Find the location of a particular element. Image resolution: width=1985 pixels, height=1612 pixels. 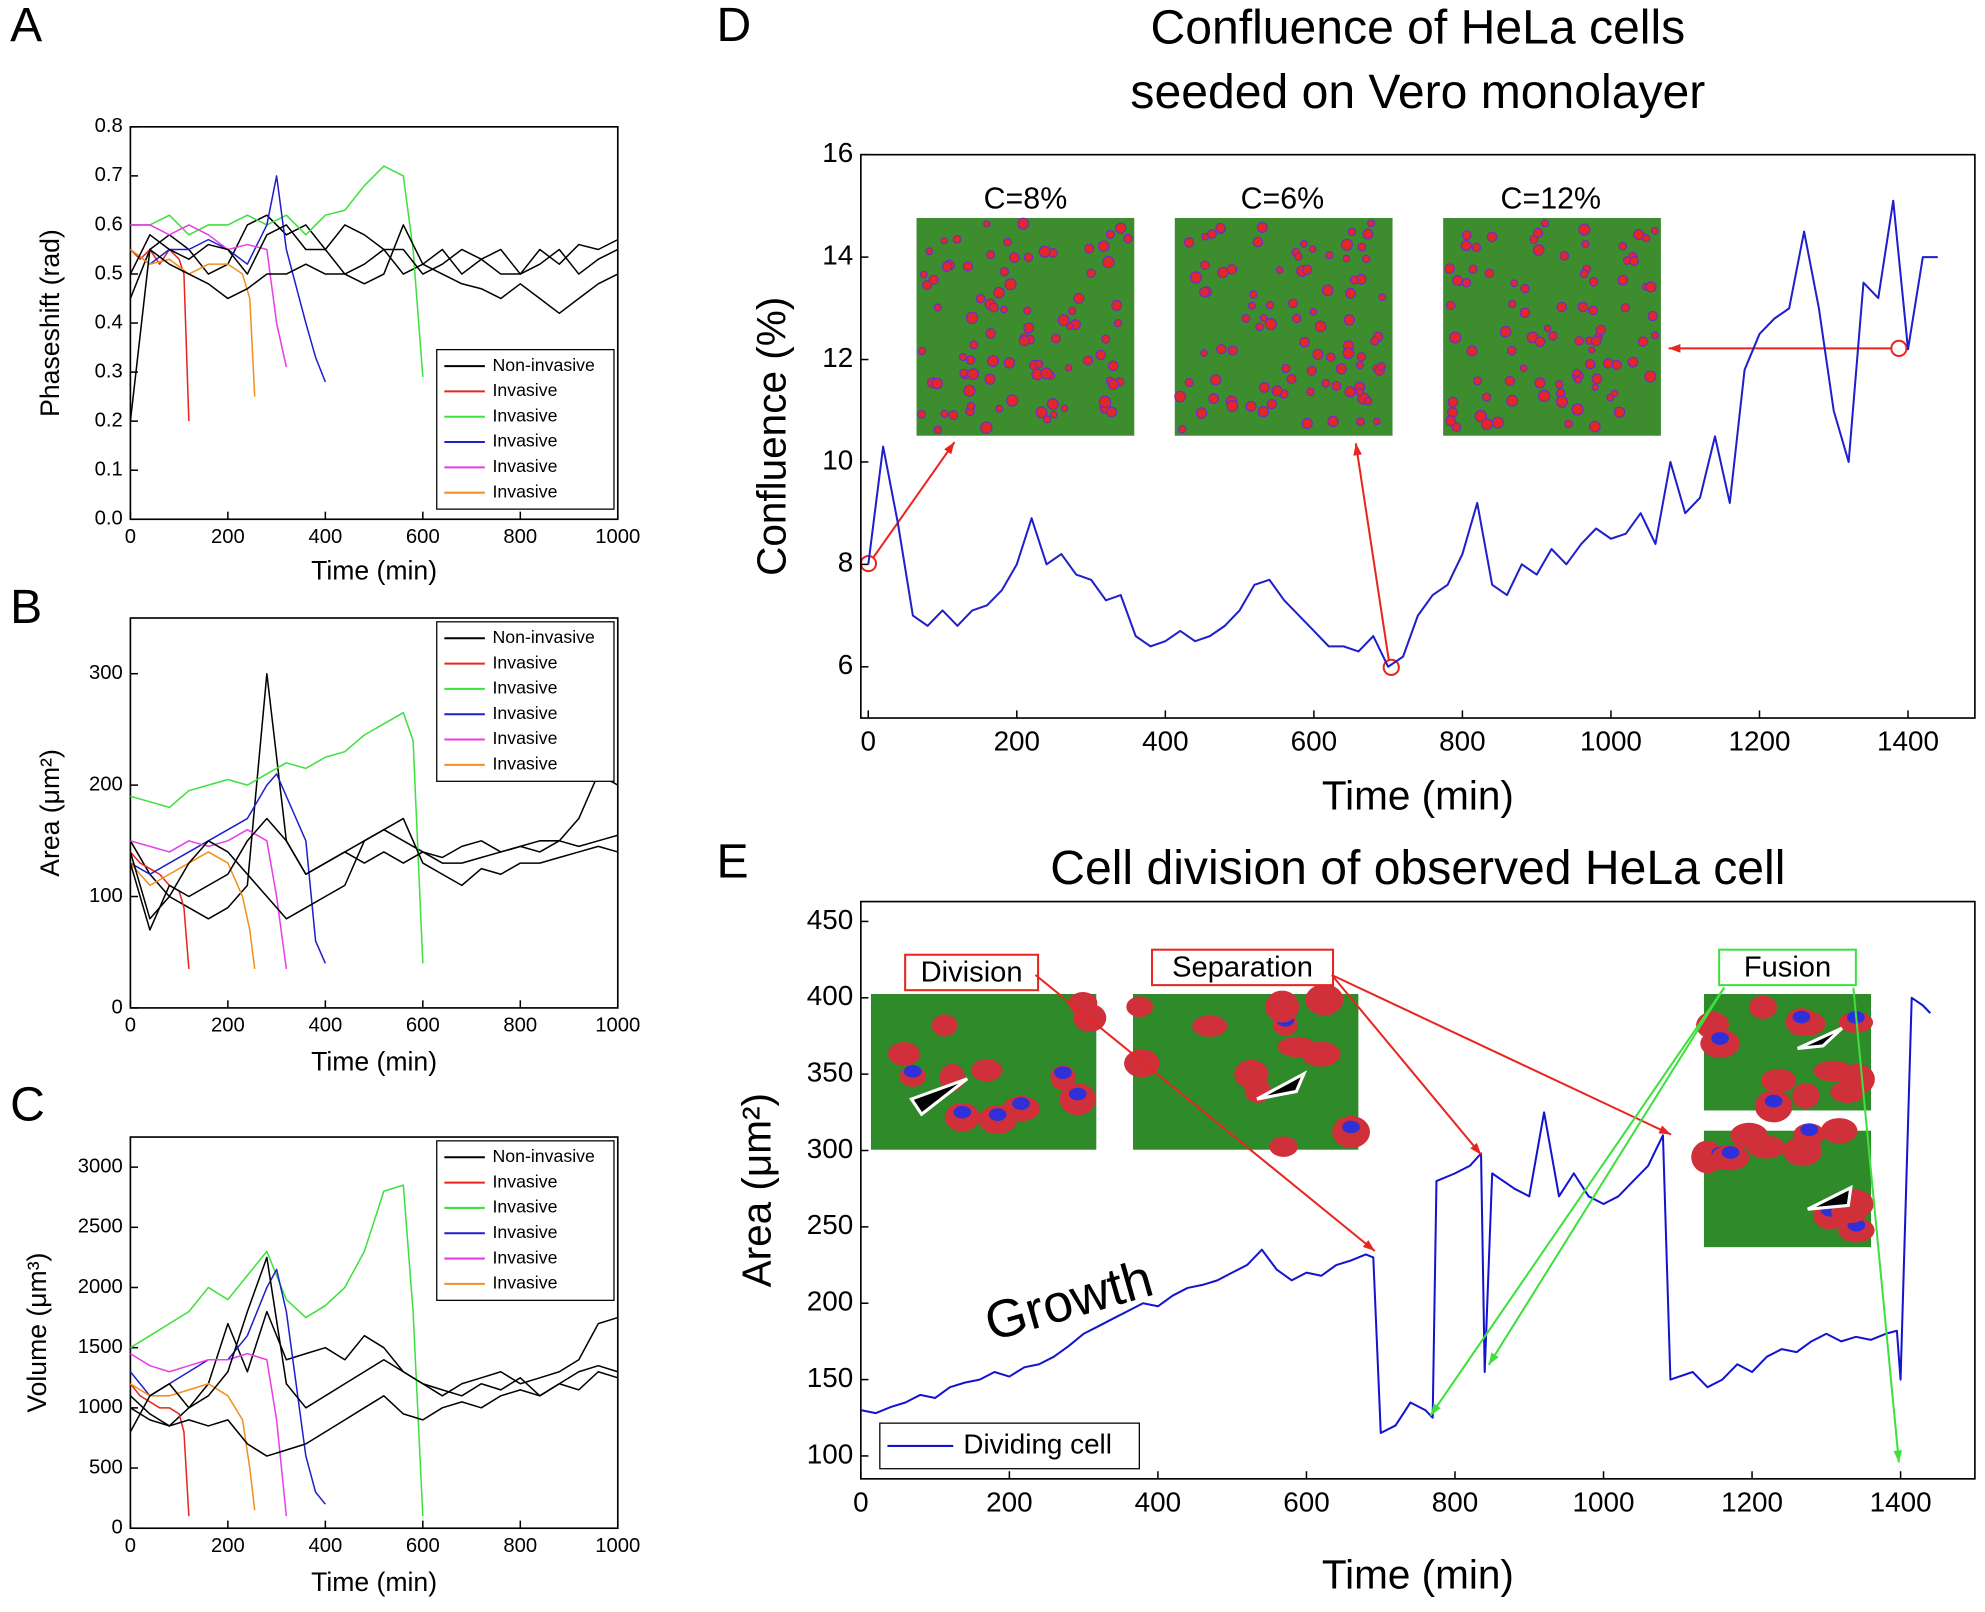

x-tick-label: 400 is located at coordinates (1165, 740).